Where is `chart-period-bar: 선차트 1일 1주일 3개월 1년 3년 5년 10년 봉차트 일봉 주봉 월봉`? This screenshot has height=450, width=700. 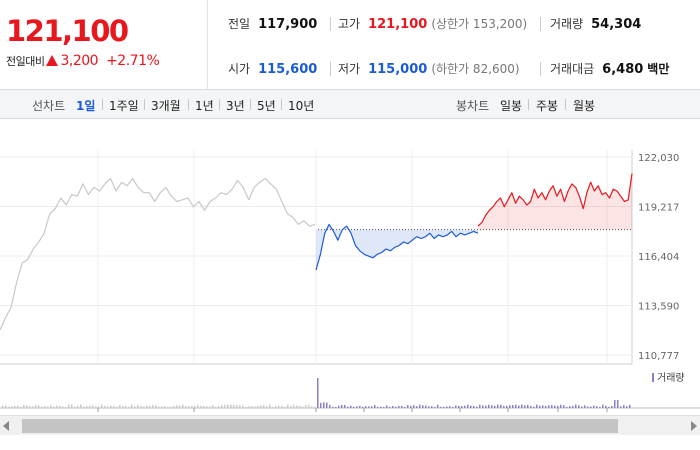 chart-period-bar: 선차트 1일 1주일 3개월 1년 3년 5년 10년 봉차트 일봉 주봉 월봉 is located at coordinates (350, 104).